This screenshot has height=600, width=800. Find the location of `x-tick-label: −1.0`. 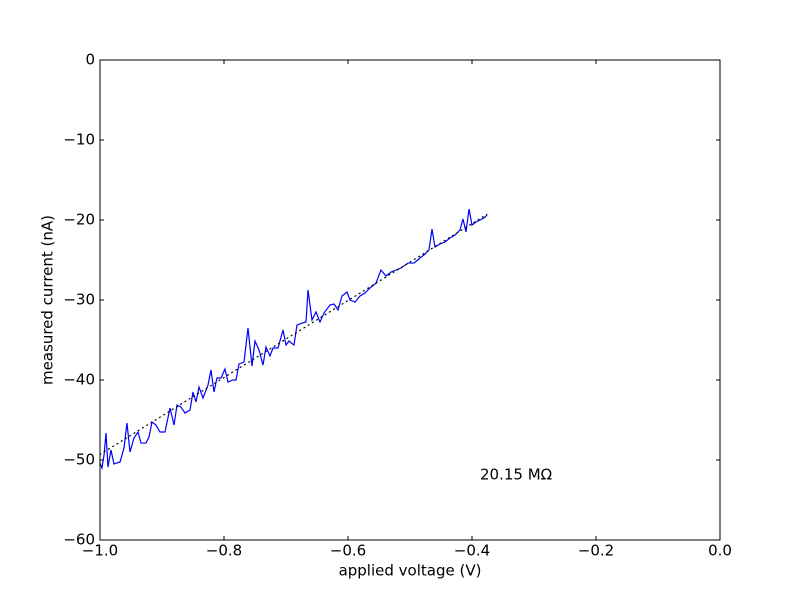

x-tick-label: −1.0 is located at coordinates (100, 551).